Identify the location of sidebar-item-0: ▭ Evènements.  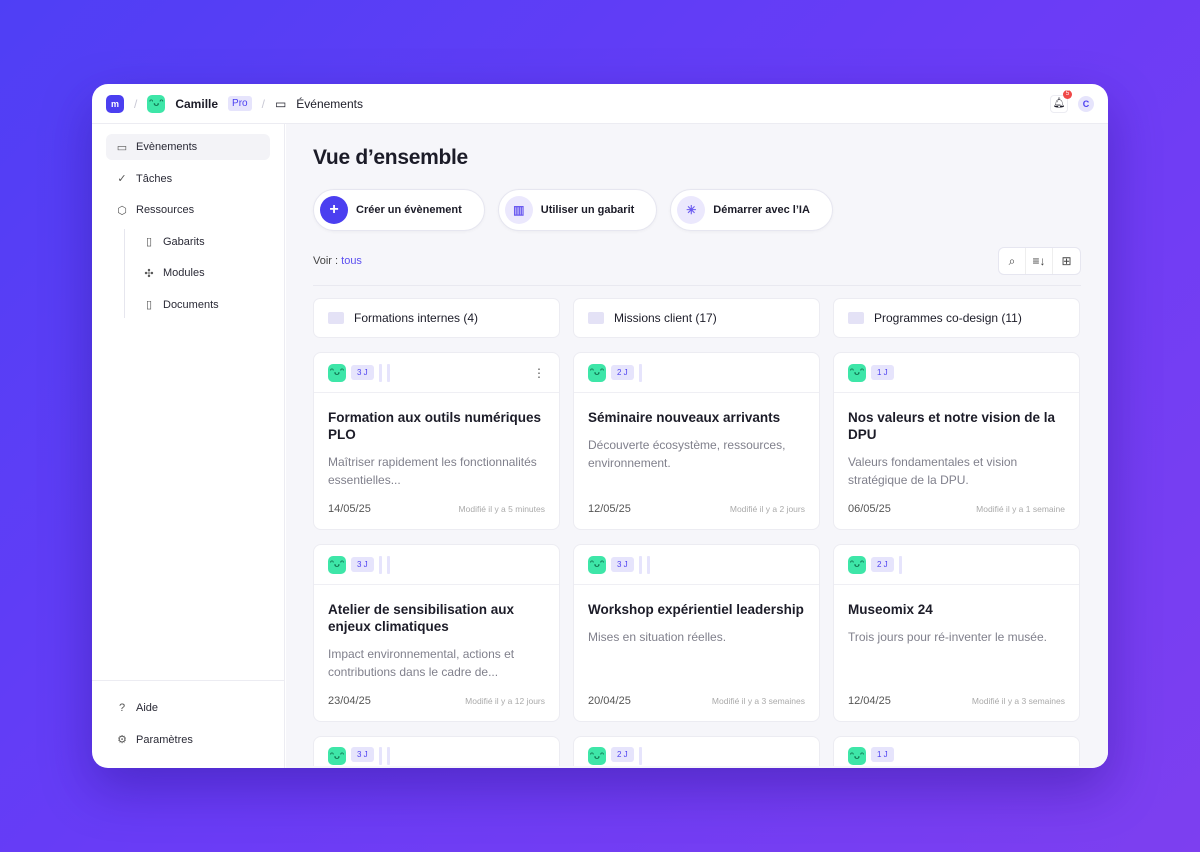
(188, 147).